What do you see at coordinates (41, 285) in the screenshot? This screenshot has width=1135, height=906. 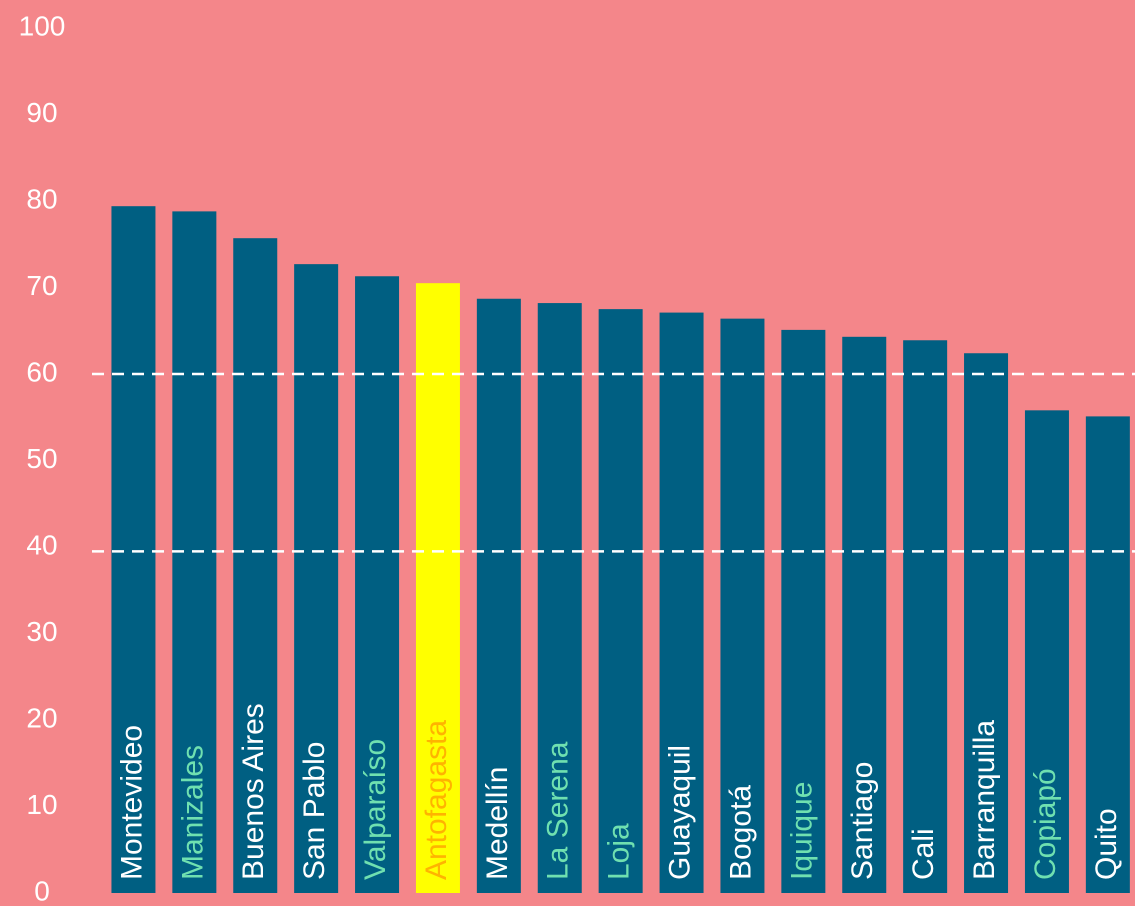 I see `y-tick-label: 70` at bounding box center [41, 285].